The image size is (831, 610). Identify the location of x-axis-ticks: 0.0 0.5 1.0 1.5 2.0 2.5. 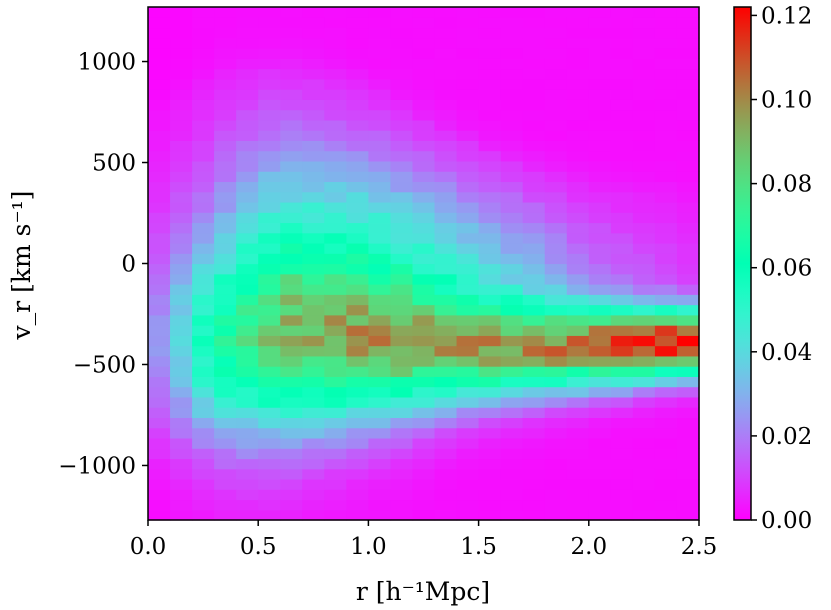
(423, 540).